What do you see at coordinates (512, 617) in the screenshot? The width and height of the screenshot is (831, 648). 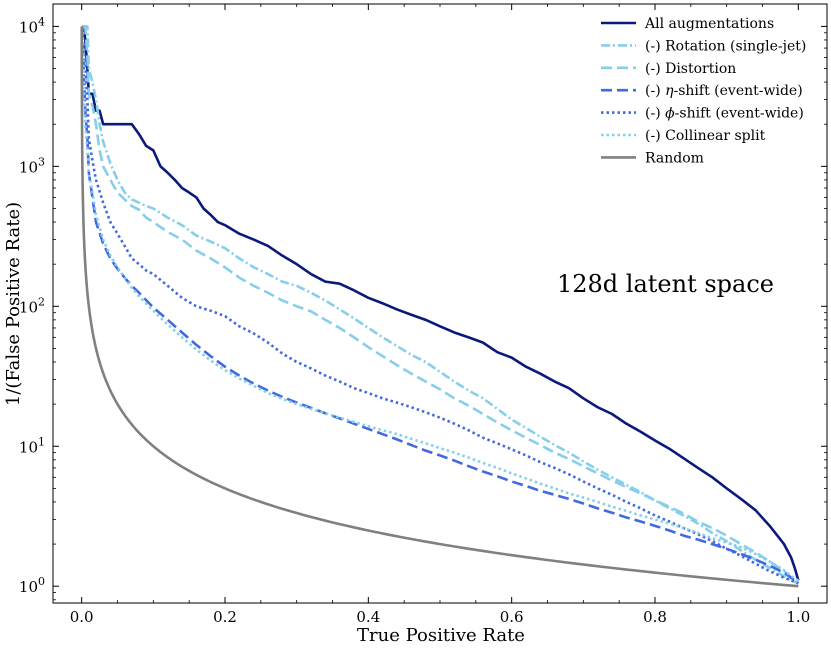 I see `x-tick-label: 0.6` at bounding box center [512, 617].